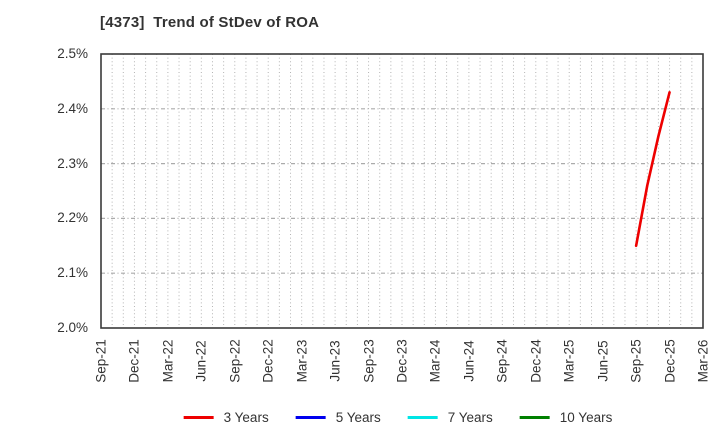 The height and width of the screenshot is (440, 720). I want to click on x-tick-label: Mar-22, so click(168, 361).